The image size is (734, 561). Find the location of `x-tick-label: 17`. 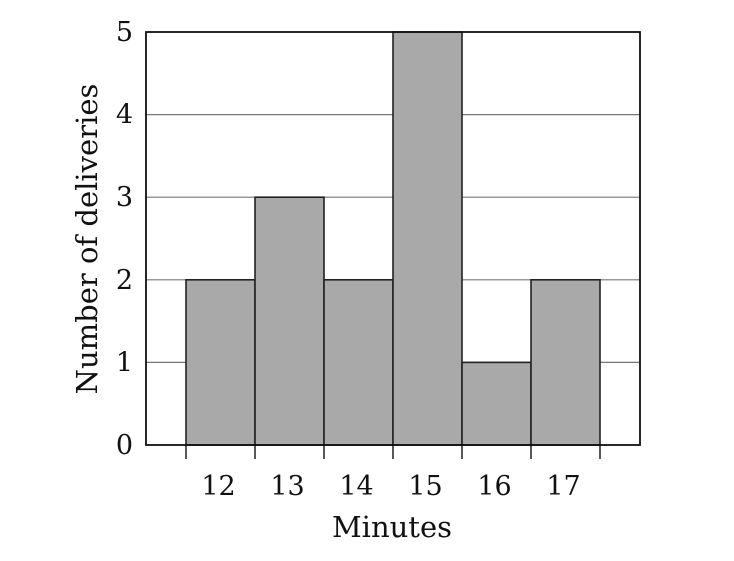

x-tick-label: 17 is located at coordinates (563, 486).